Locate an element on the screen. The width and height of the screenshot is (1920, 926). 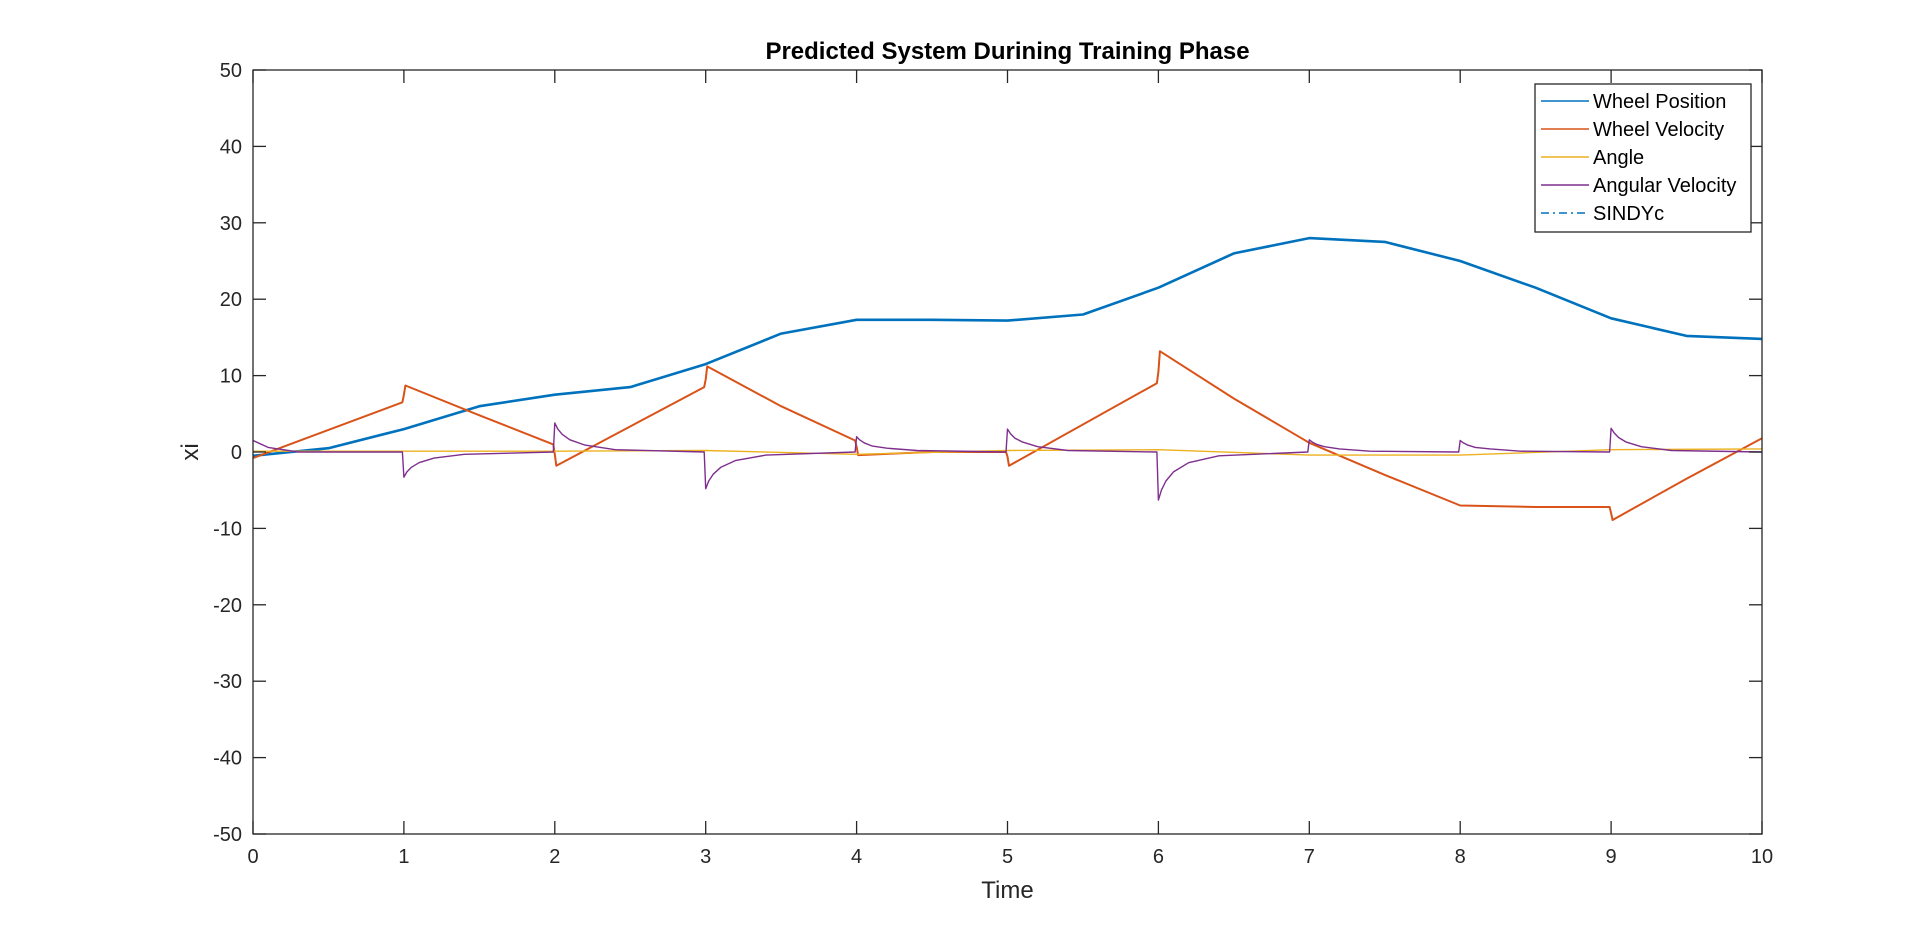
chart-title: Predicted System Durining Training Phase is located at coordinates (1007, 51).